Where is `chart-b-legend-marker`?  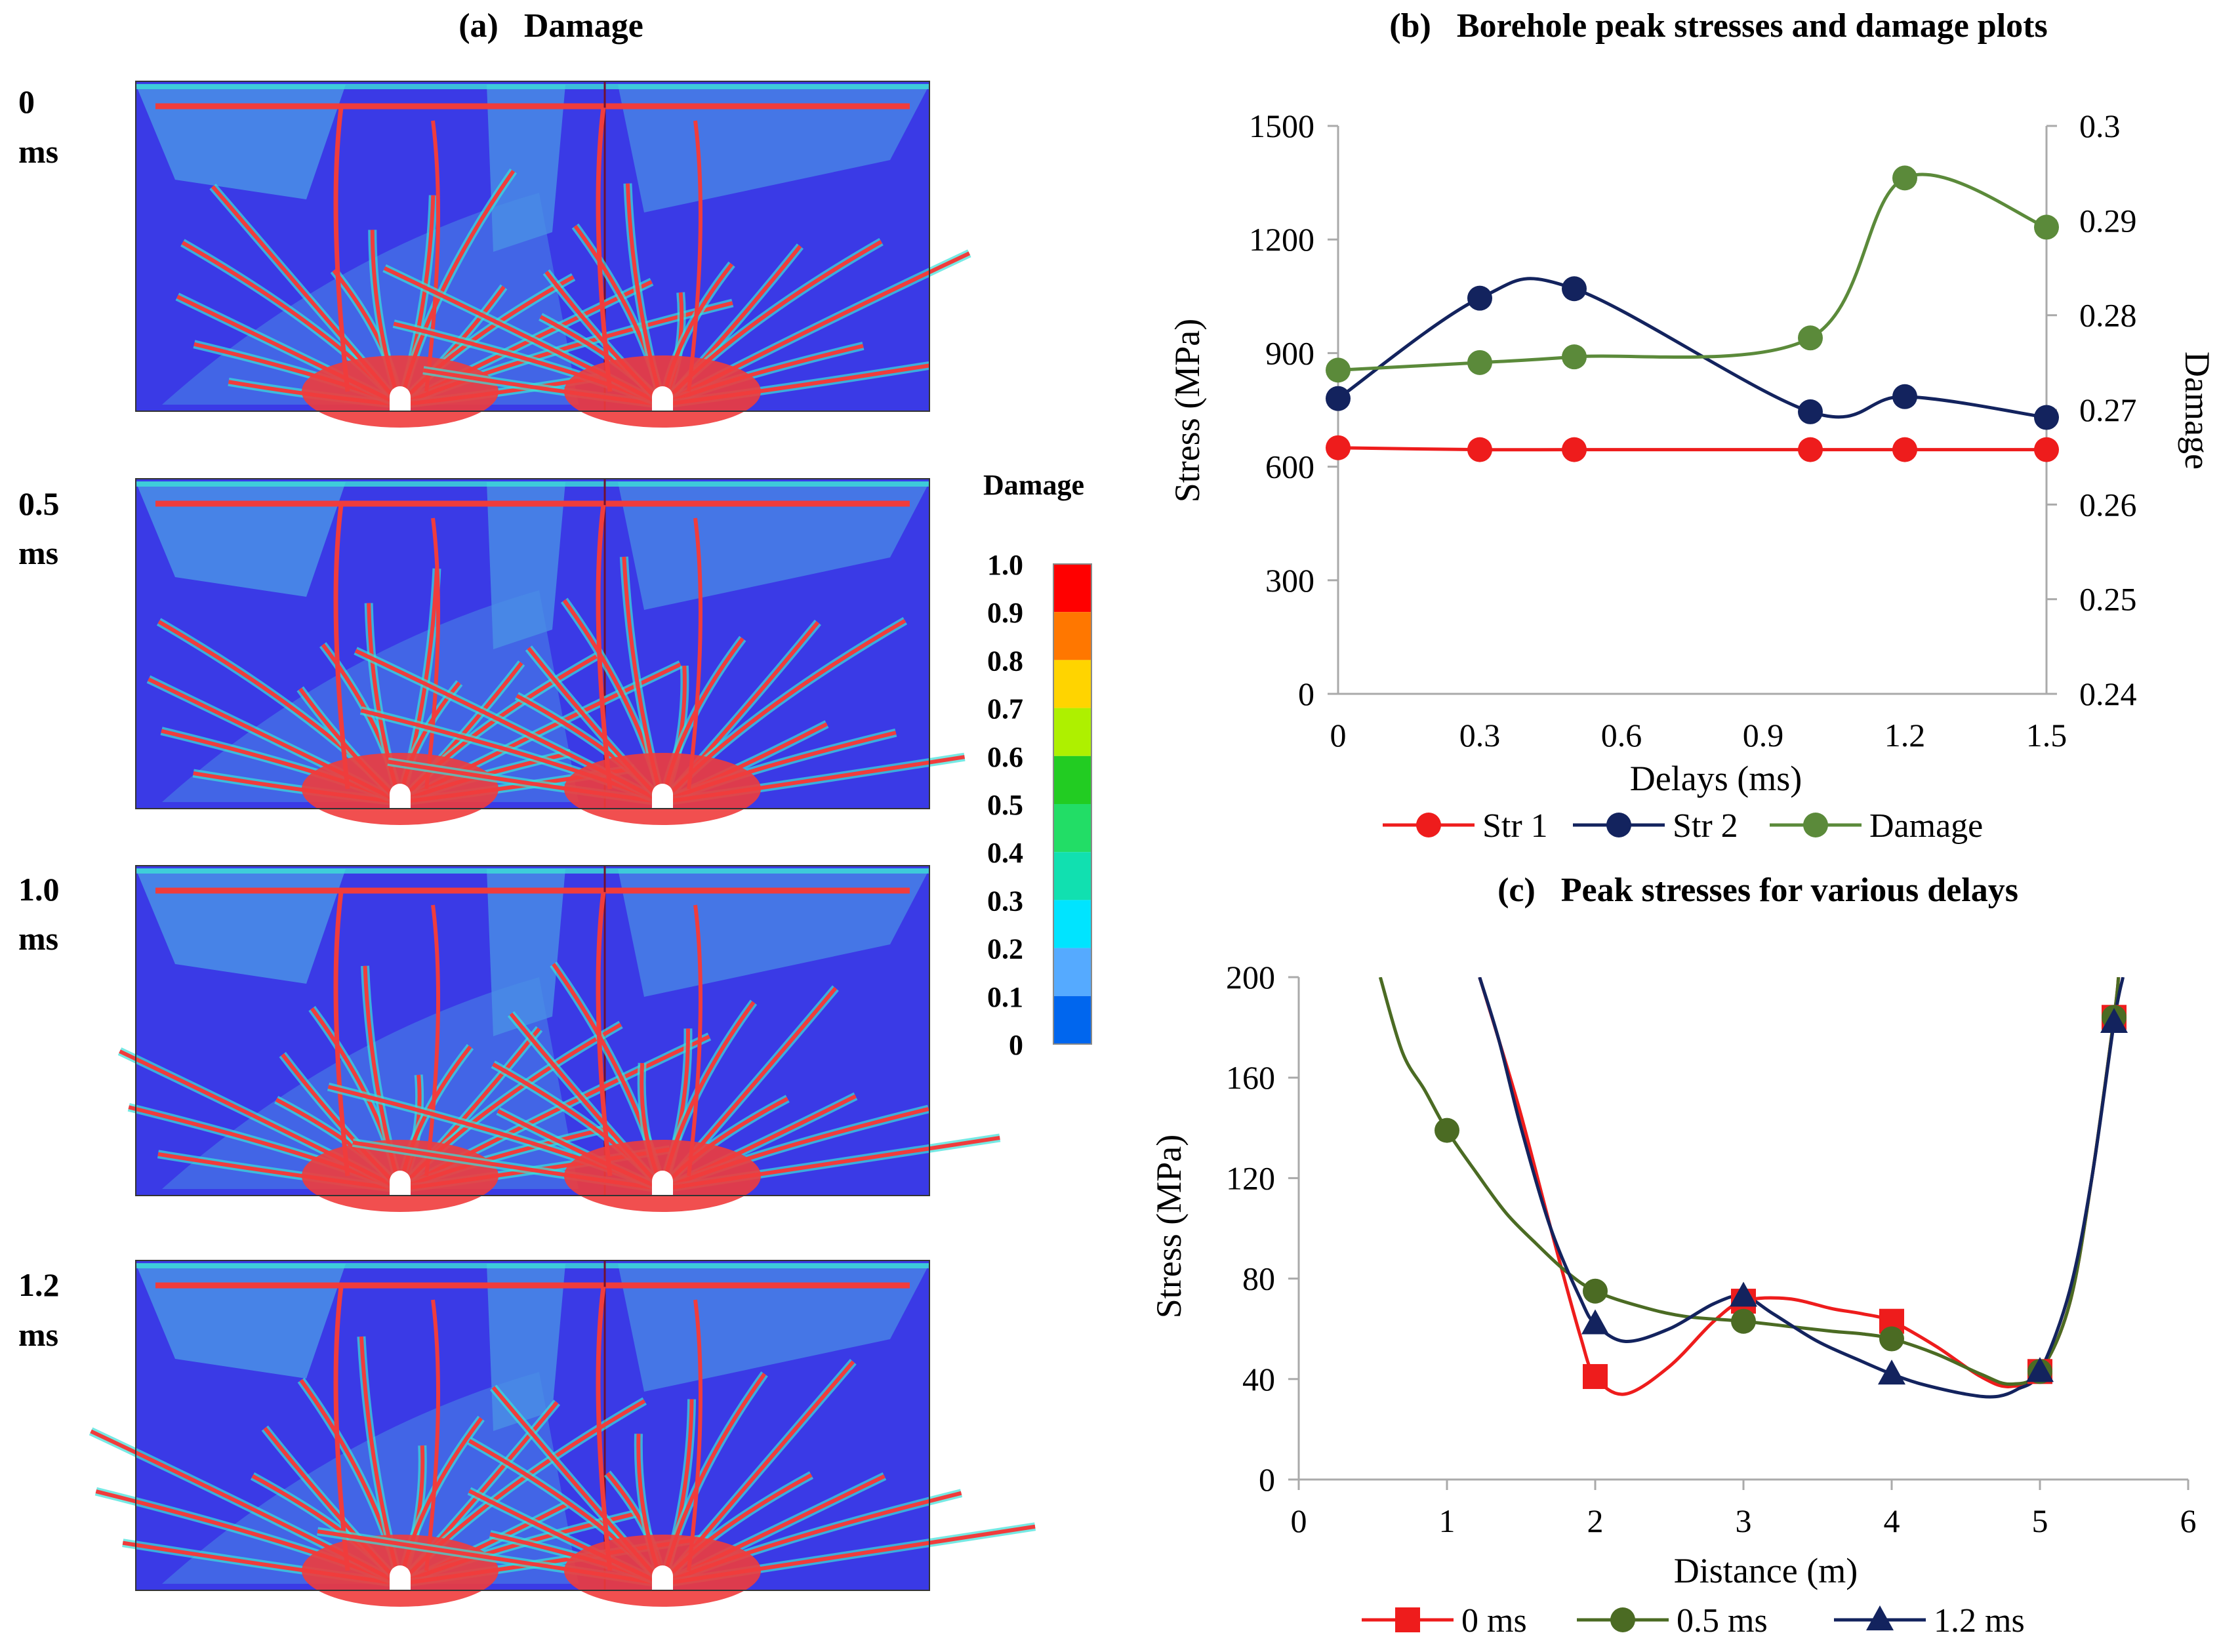
chart-b-legend-marker is located at coordinates (1815, 825).